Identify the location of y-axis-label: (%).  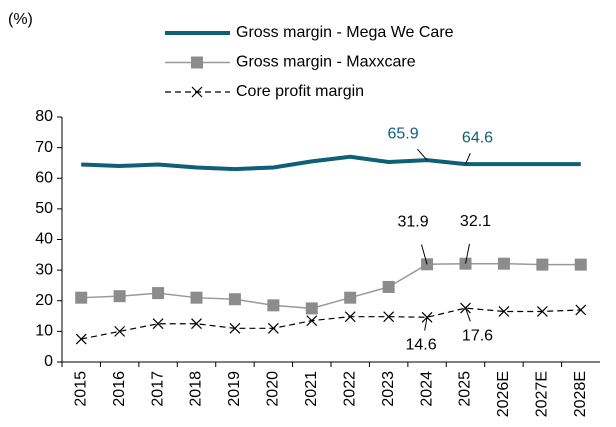
(20, 19).